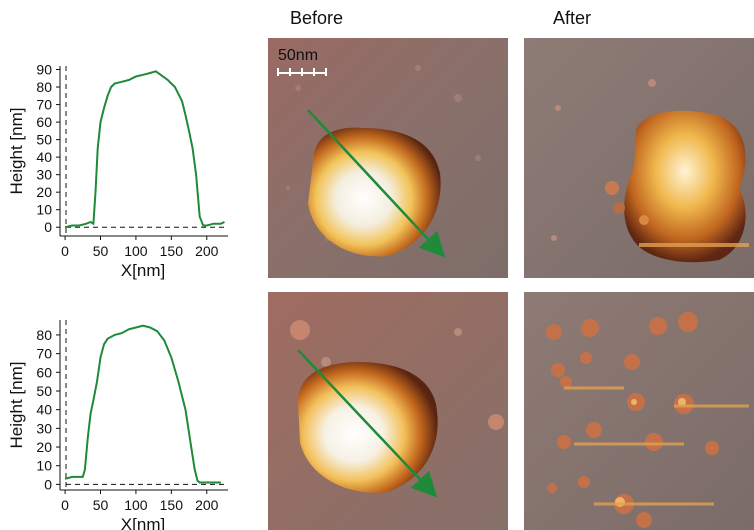 This screenshot has height=530, width=754. What do you see at coordinates (685, 186) in the screenshot?
I see `fragment-cluster` at bounding box center [685, 186].